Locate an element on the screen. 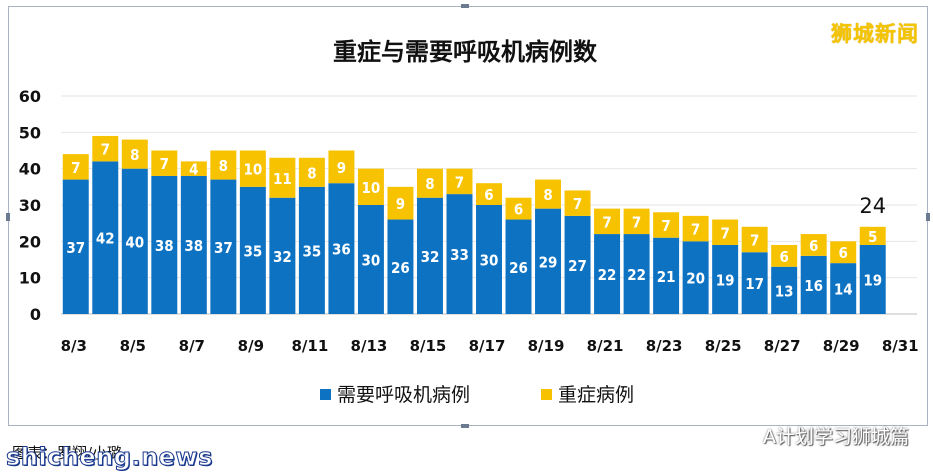 This screenshot has height=476, width=933. bar-ventilator-8/29 is located at coordinates (843, 288).